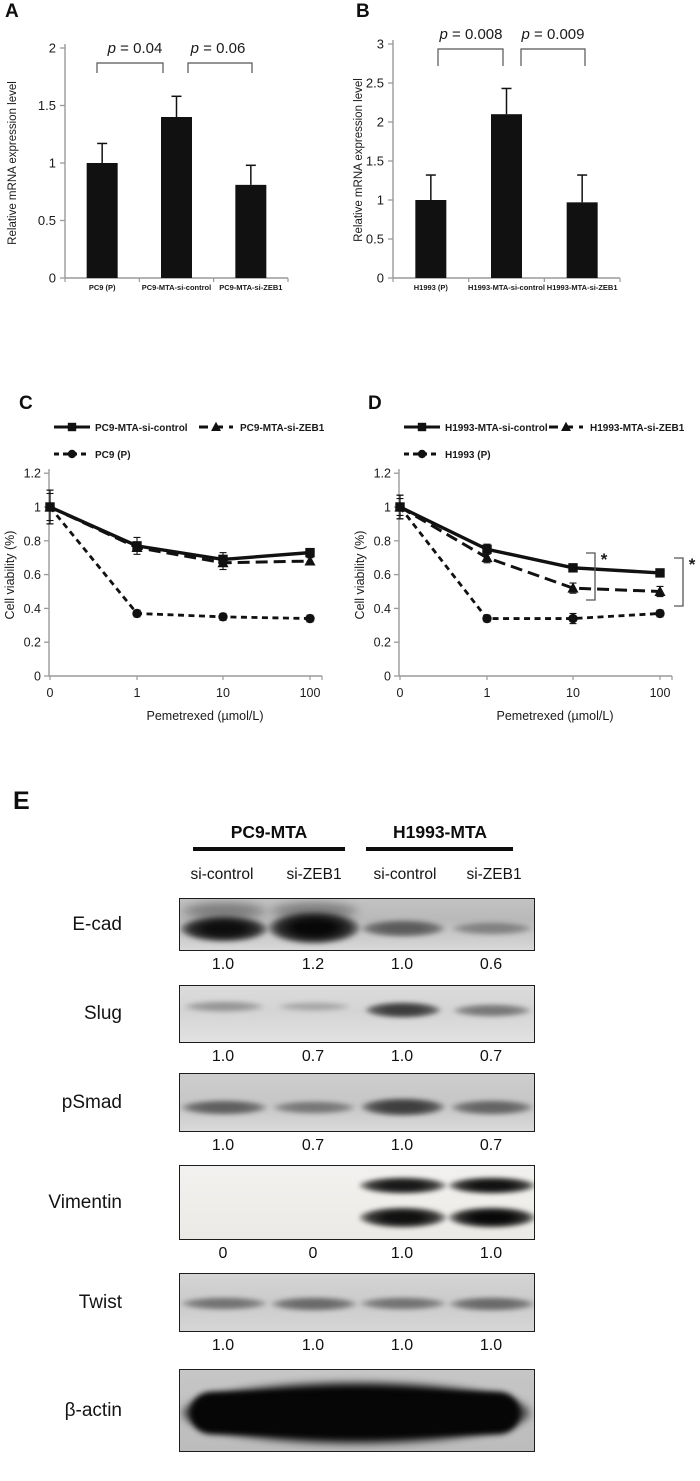  What do you see at coordinates (382, 575) in the screenshot?
I see `y-tick-label: 0.6` at bounding box center [382, 575].